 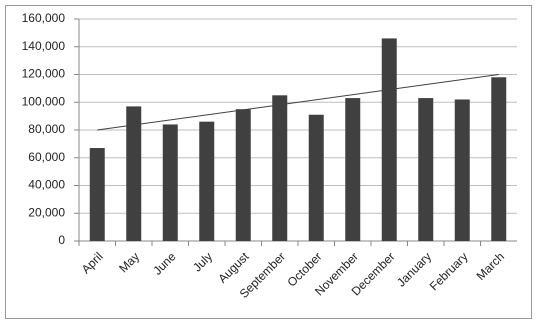 What do you see at coordinates (46, 157) in the screenshot?
I see `y-tick-label: 60,000` at bounding box center [46, 157].